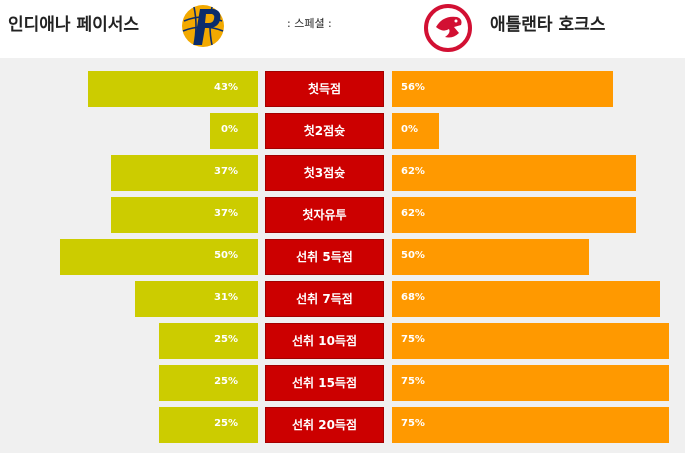 This screenshot has height=453, width=685. Describe the element at coordinates (324, 383) in the screenshot. I see `stat-label: 선취 15득점` at that location.